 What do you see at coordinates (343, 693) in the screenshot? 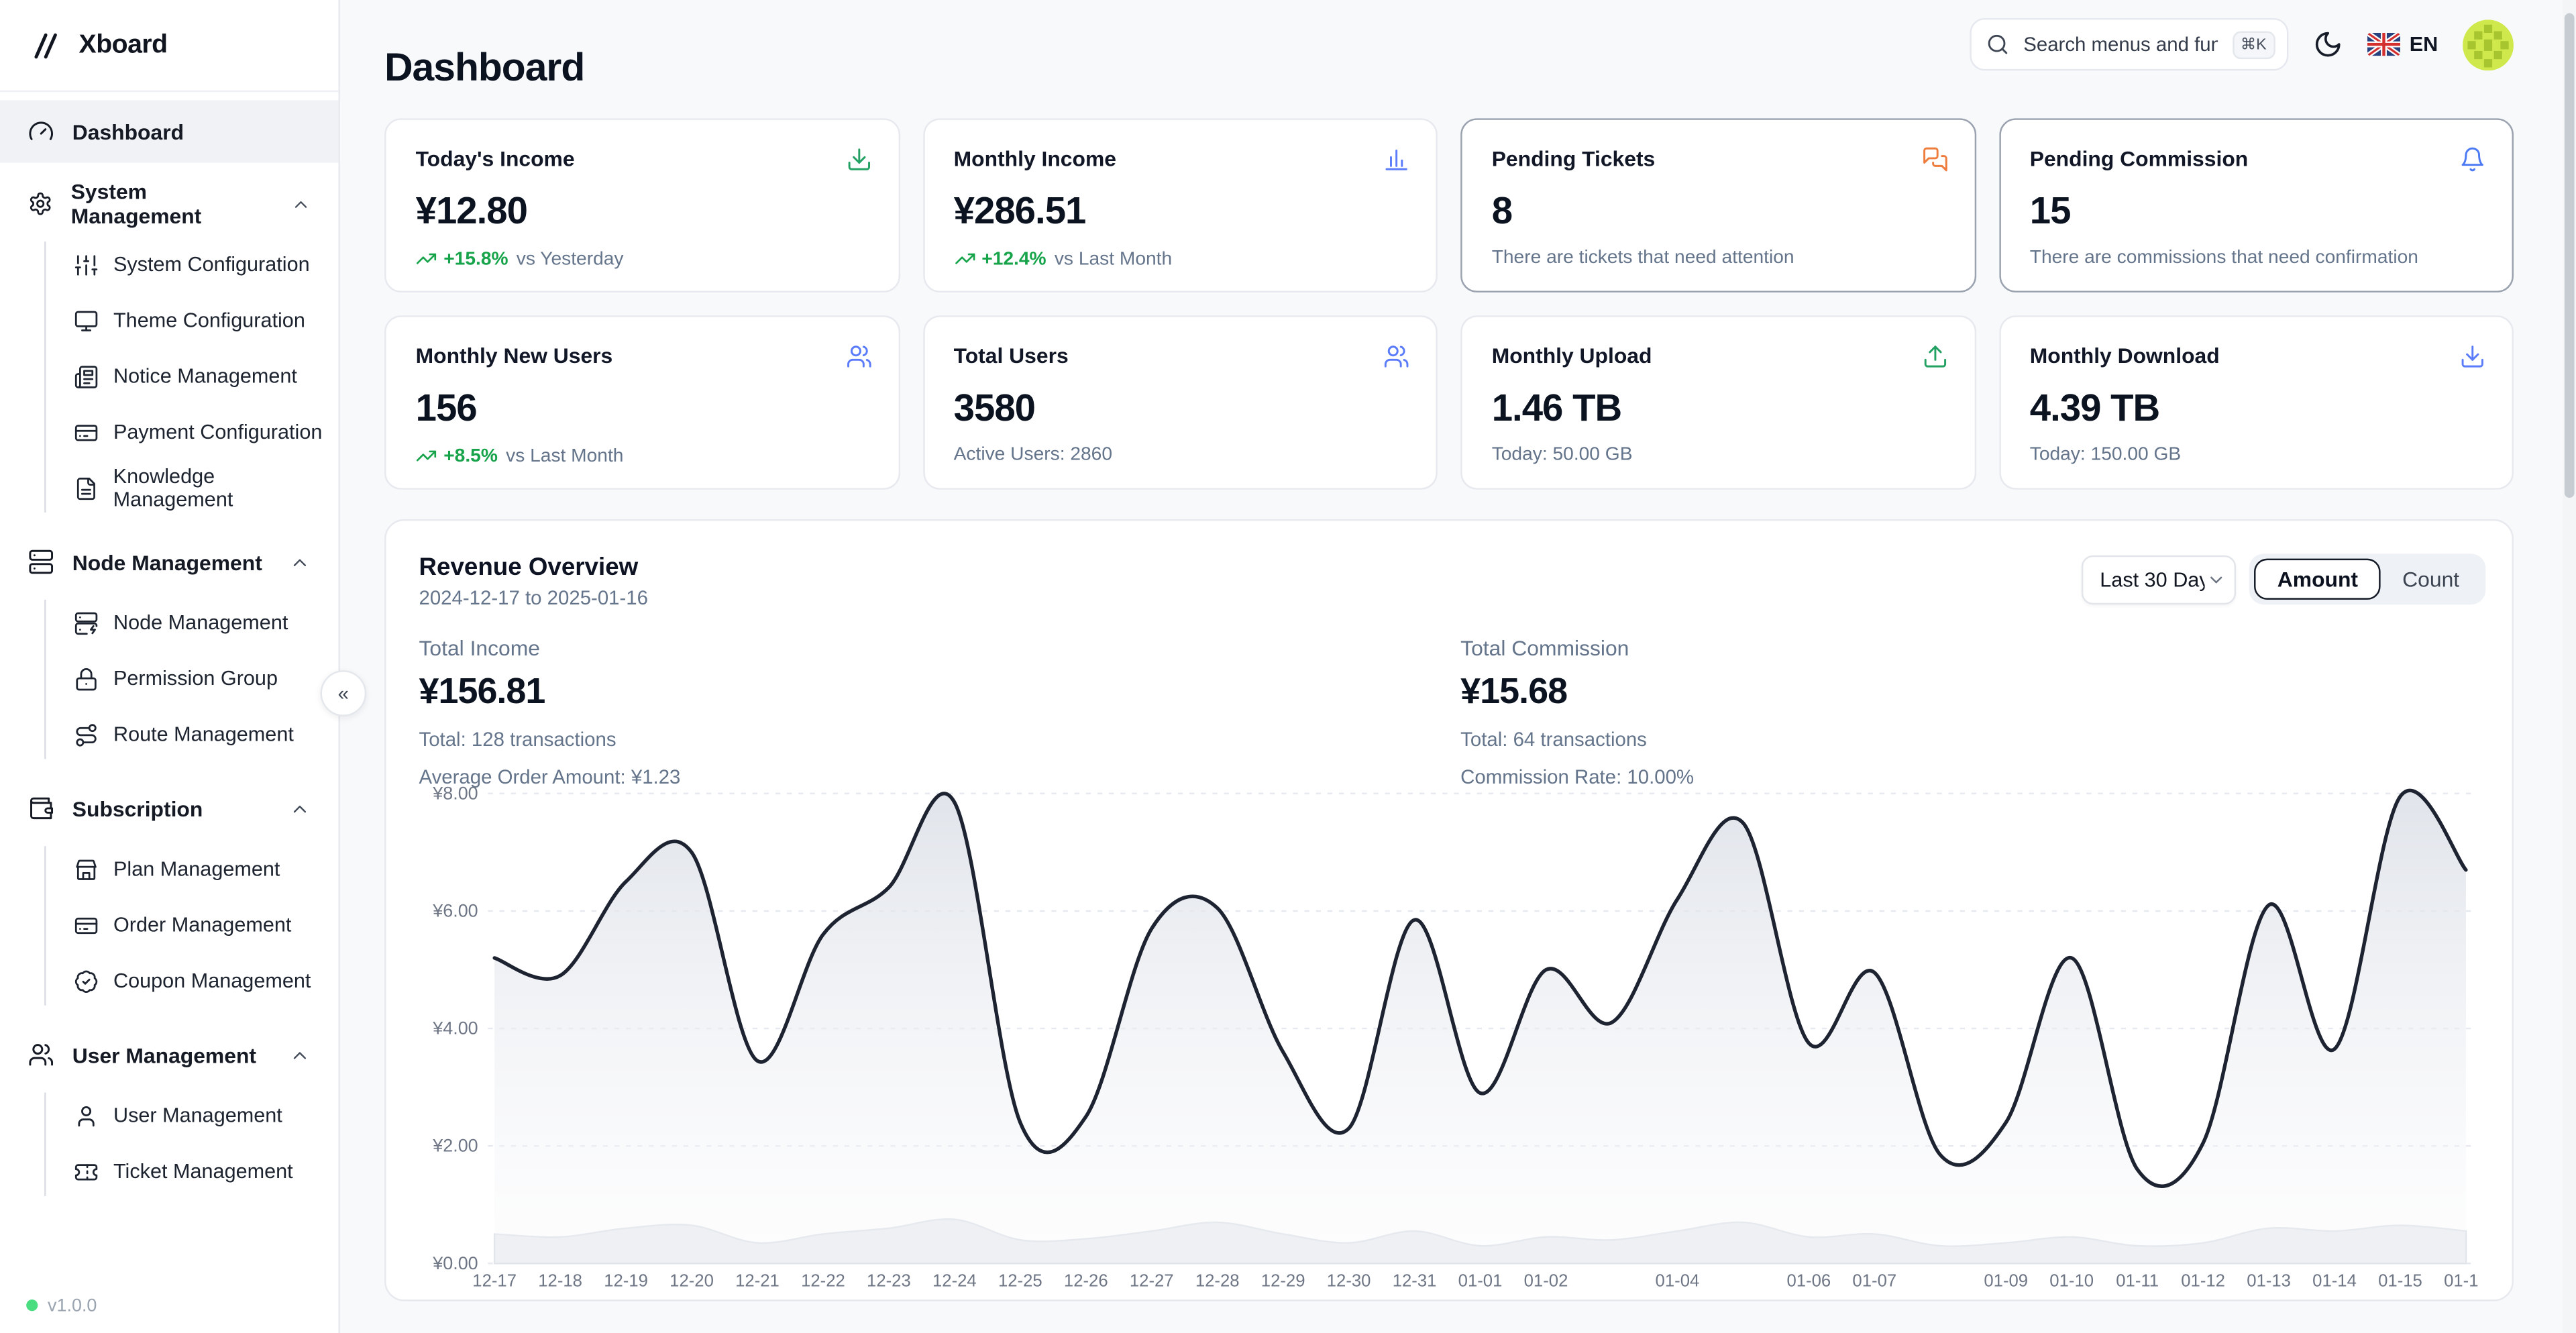
I see `sidebar-collapse-button: «` at bounding box center [343, 693].